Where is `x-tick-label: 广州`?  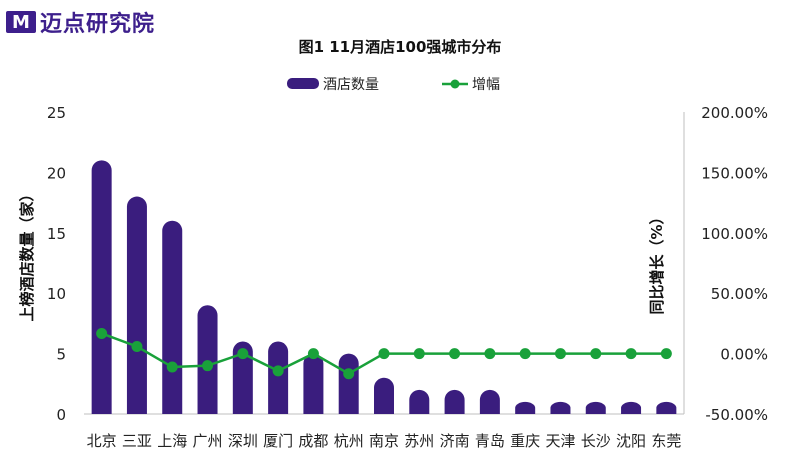 x-tick-label: 广州 is located at coordinates (208, 441).